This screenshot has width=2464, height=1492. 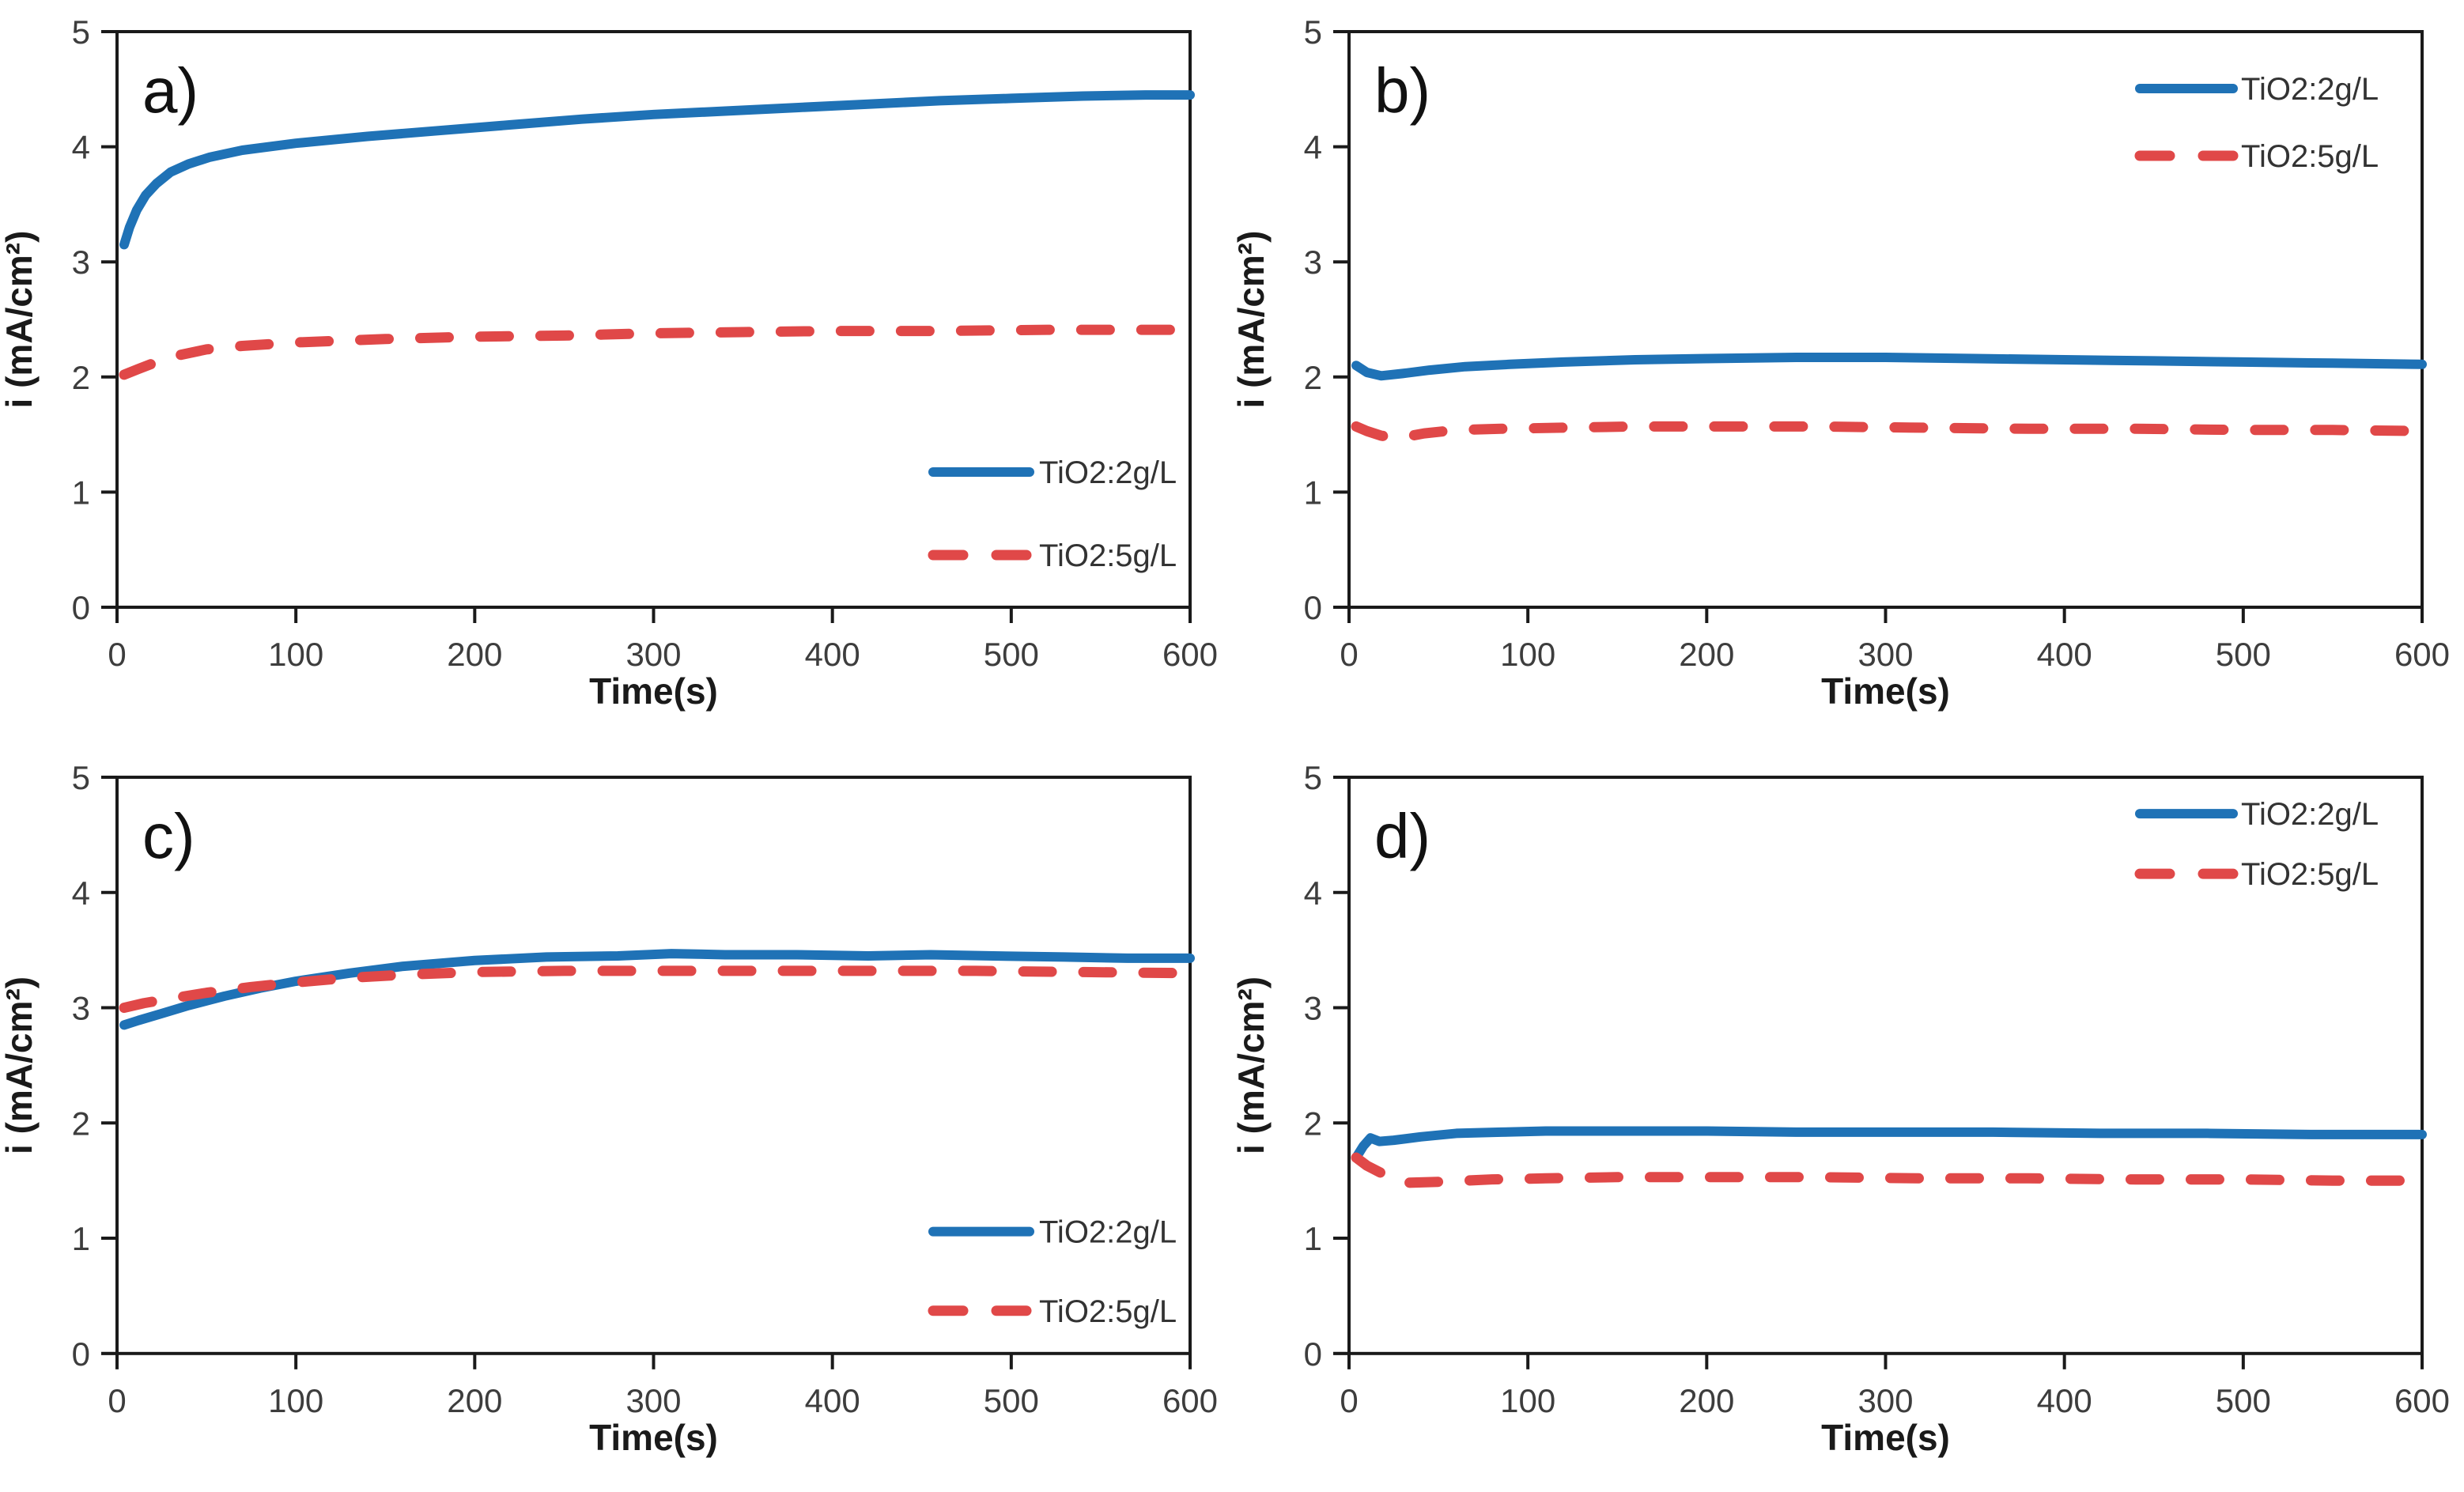 I want to click on panel-label: a), so click(x=170, y=90).